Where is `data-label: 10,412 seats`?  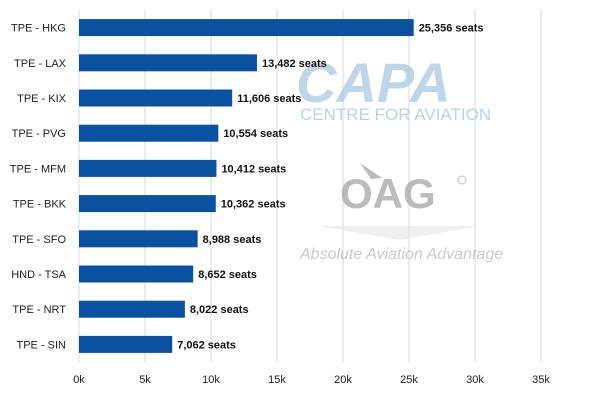
data-label: 10,412 seats is located at coordinates (253, 169).